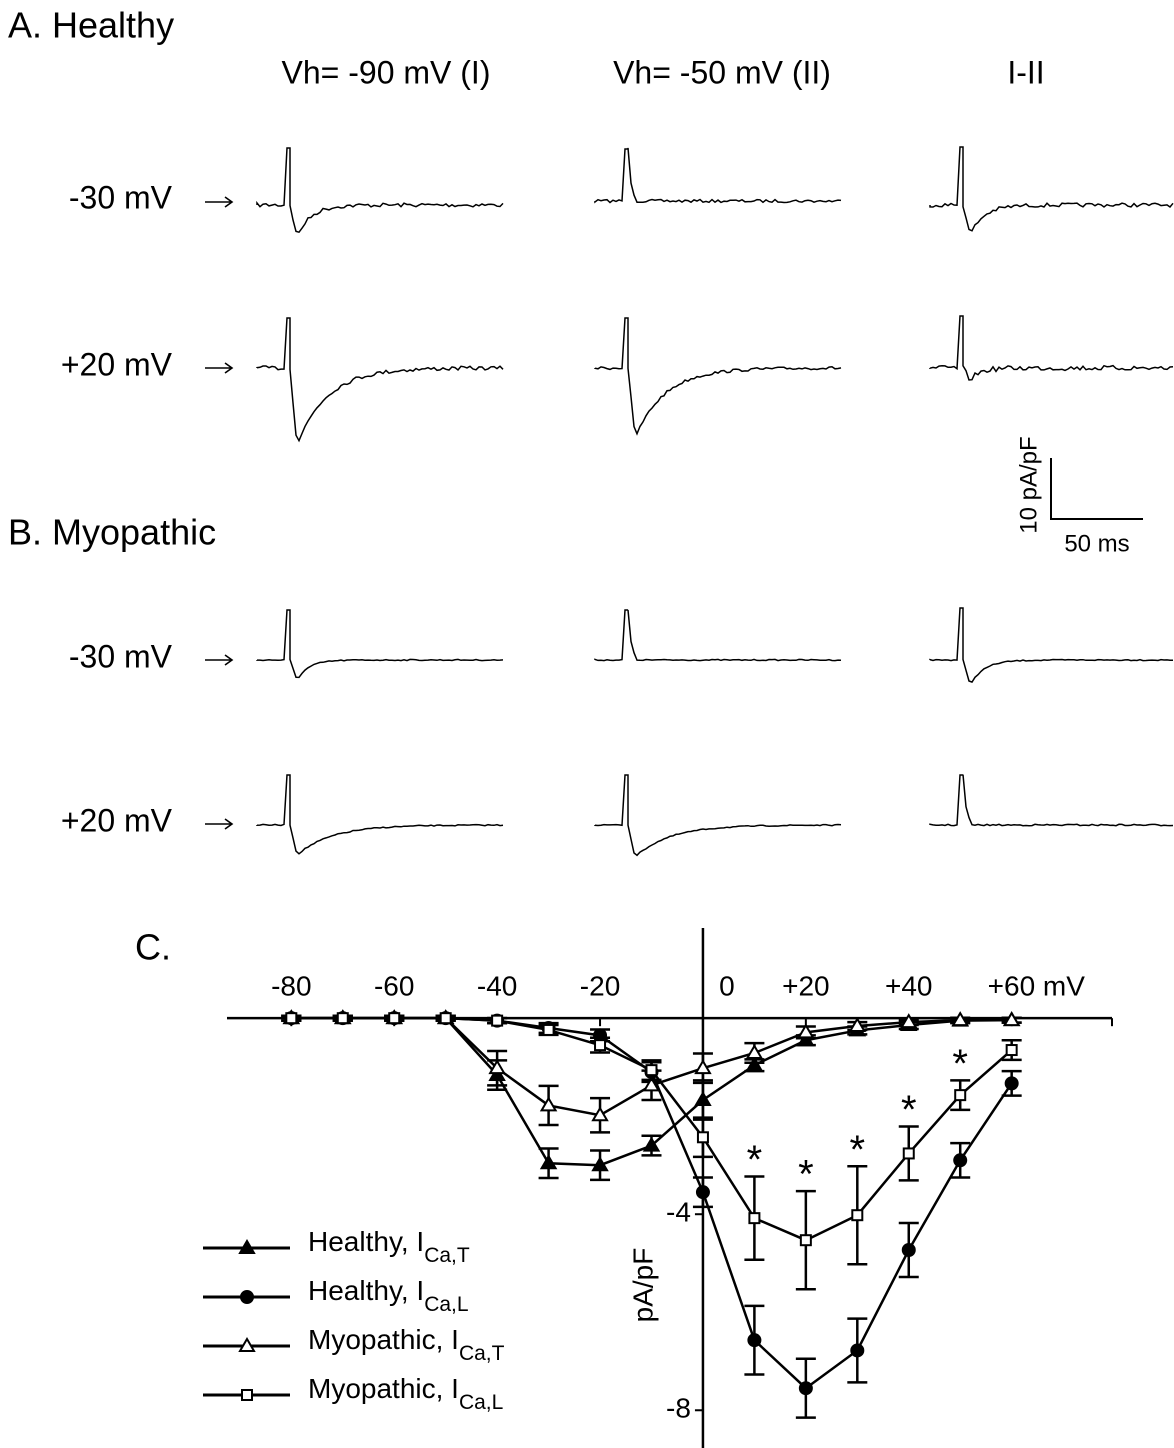 Image resolution: width=1174 pixels, height=1448 pixels. What do you see at coordinates (678, 1408) in the screenshot?
I see `y-tick-label: -8` at bounding box center [678, 1408].